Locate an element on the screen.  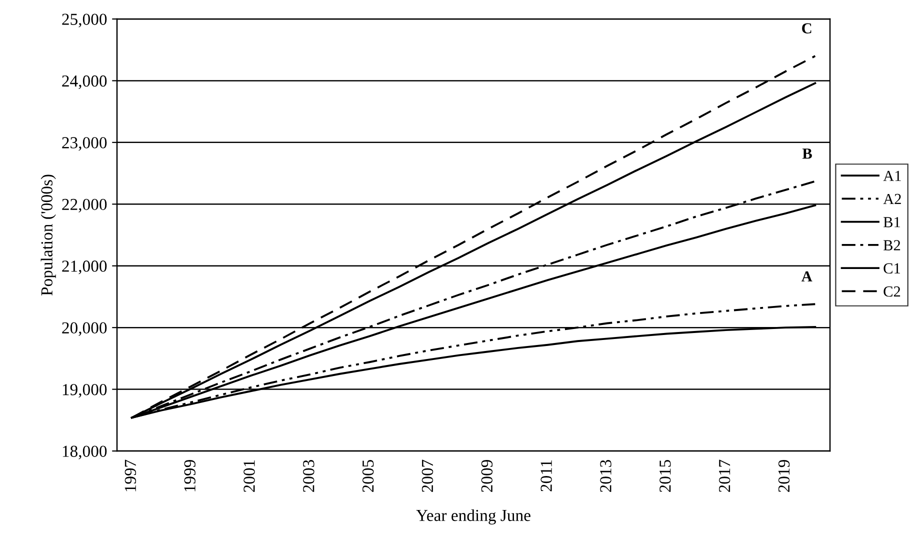
legend-label: A1 is located at coordinates (892, 175).